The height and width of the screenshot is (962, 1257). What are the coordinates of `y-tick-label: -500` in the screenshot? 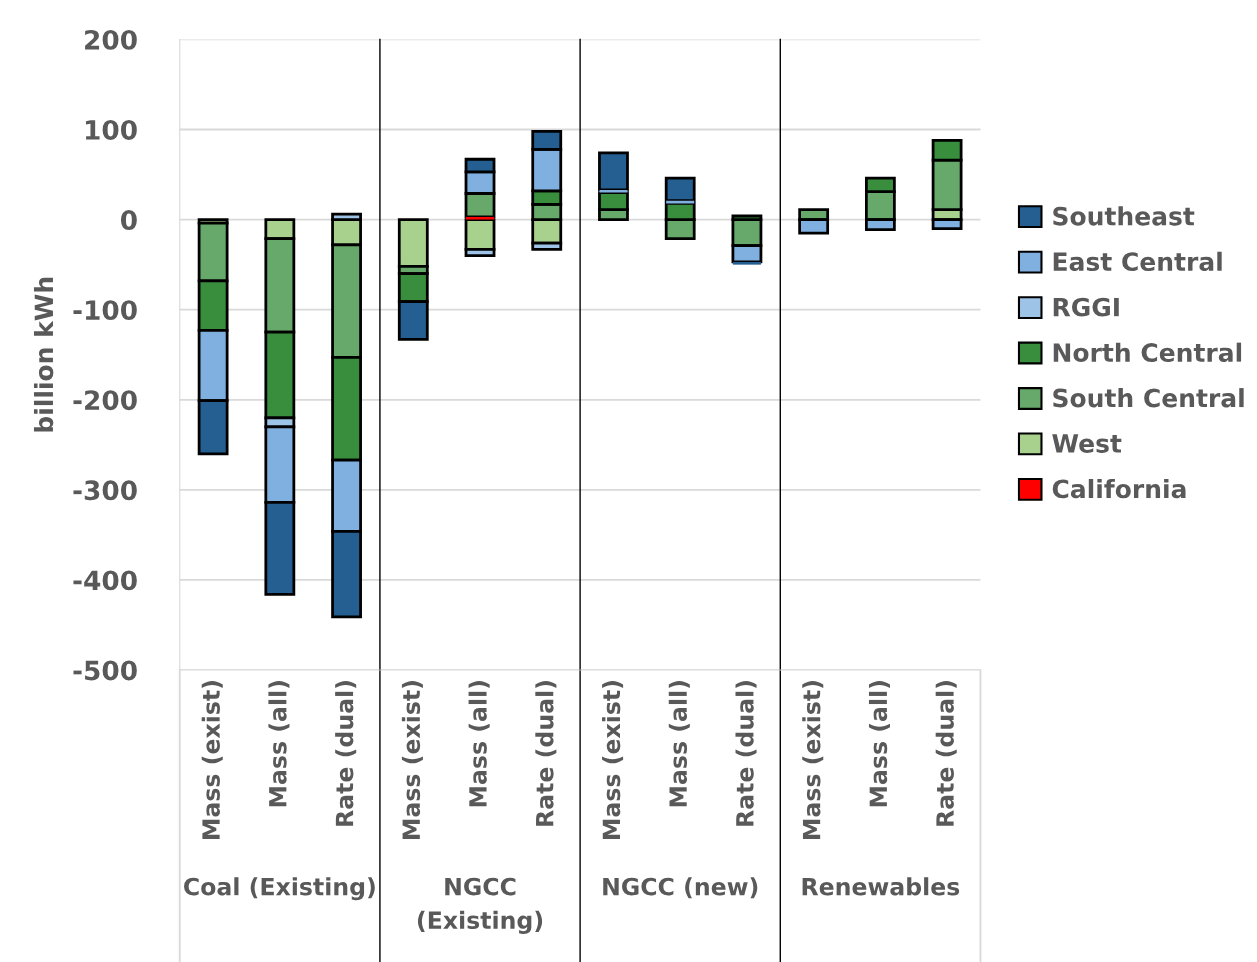 It's located at (105, 670).